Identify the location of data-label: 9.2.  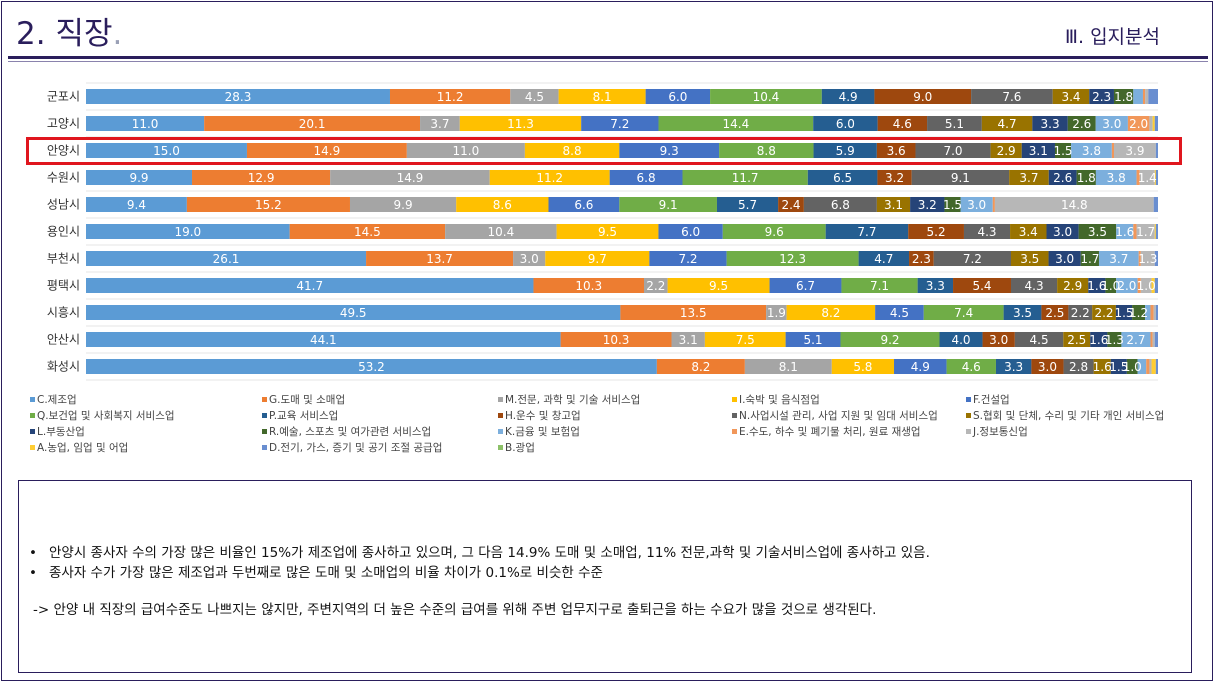
(889, 340).